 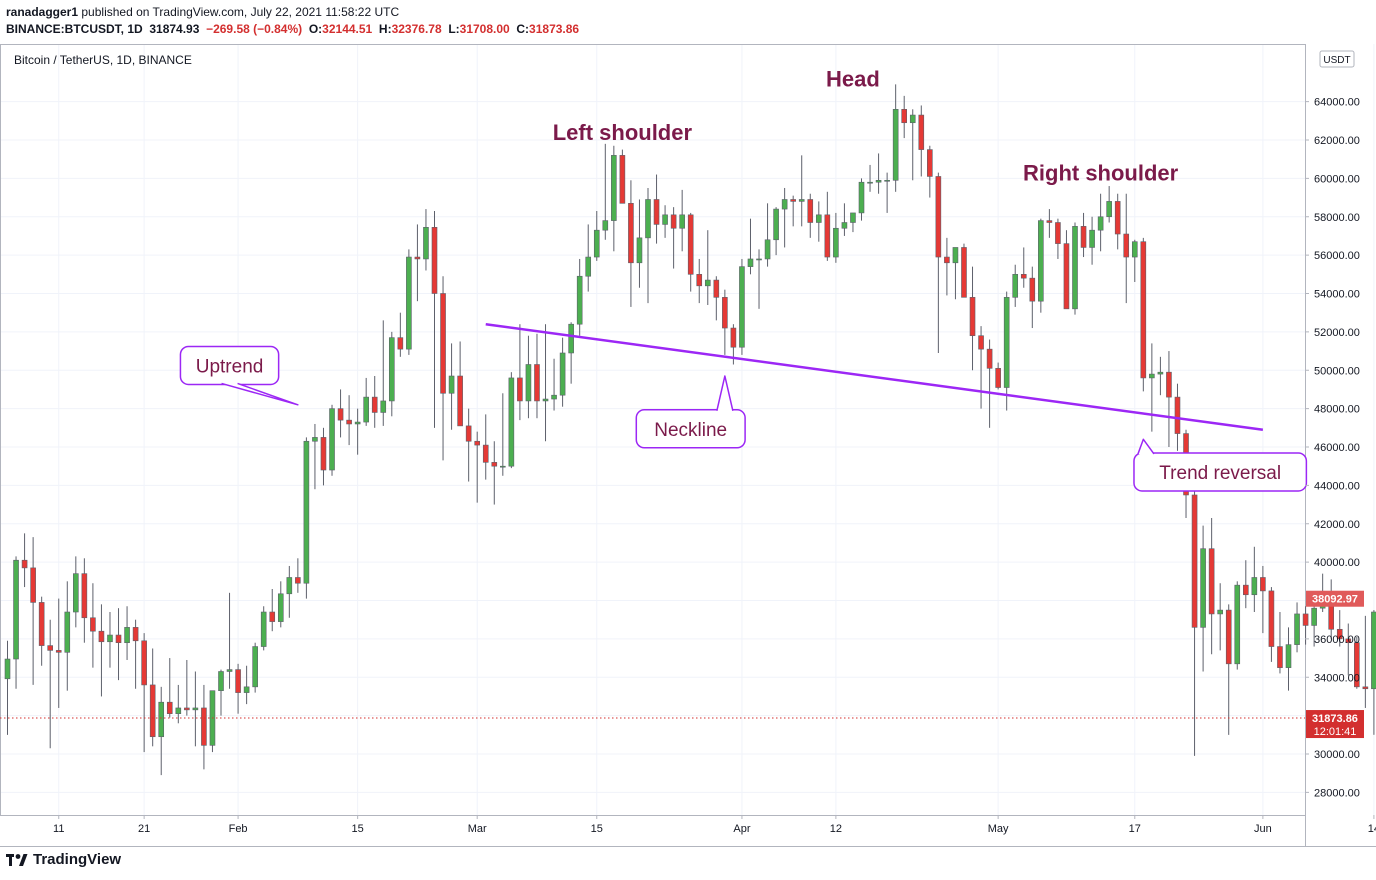 What do you see at coordinates (1337, 59) in the screenshot?
I see `currency-badge` at bounding box center [1337, 59].